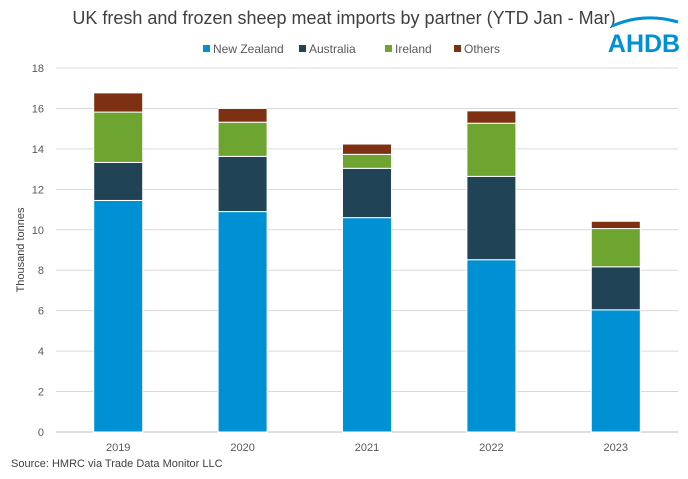 The height and width of the screenshot is (479, 688). What do you see at coordinates (644, 44) in the screenshot?
I see `svg-text: AHDB` at bounding box center [644, 44].